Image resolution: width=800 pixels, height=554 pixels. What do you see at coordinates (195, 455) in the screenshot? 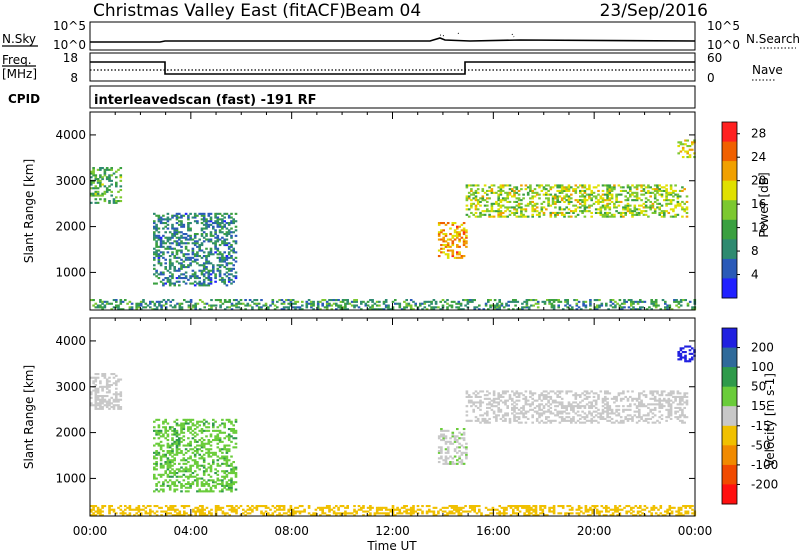
I see `scatter-region` at bounding box center [195, 455].